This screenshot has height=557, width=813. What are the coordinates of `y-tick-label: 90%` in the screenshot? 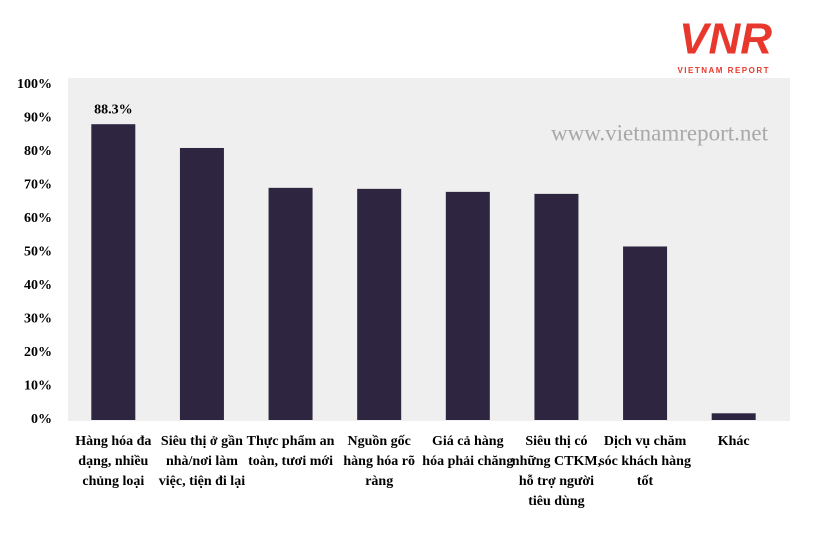 It's located at (38, 118).